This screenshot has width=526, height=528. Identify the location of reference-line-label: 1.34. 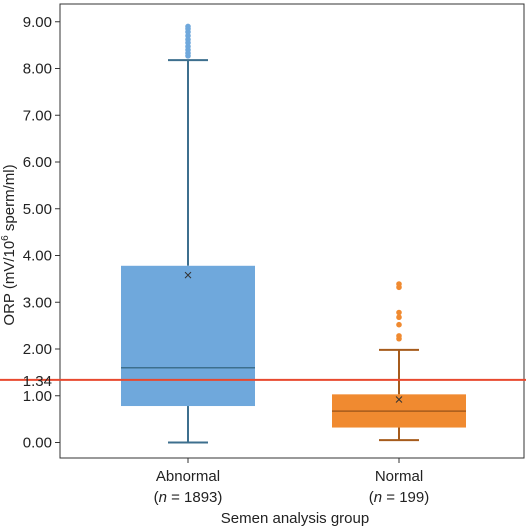
(37, 381).